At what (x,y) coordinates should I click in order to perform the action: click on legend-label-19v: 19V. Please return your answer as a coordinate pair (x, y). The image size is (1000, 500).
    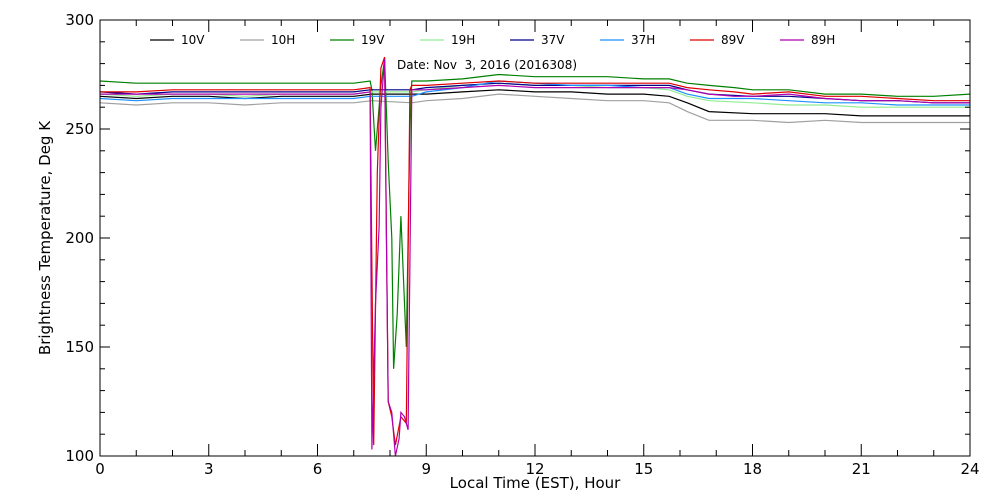
    Looking at the image, I should click on (373, 40).